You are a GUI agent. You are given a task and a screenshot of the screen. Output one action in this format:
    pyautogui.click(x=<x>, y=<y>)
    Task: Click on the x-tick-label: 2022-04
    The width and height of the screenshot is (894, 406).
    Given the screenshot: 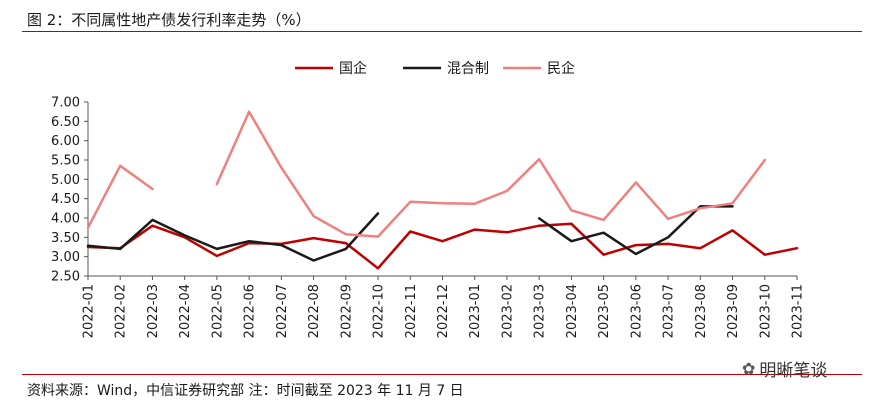 What is the action you would take?
    pyautogui.click(x=185, y=311)
    